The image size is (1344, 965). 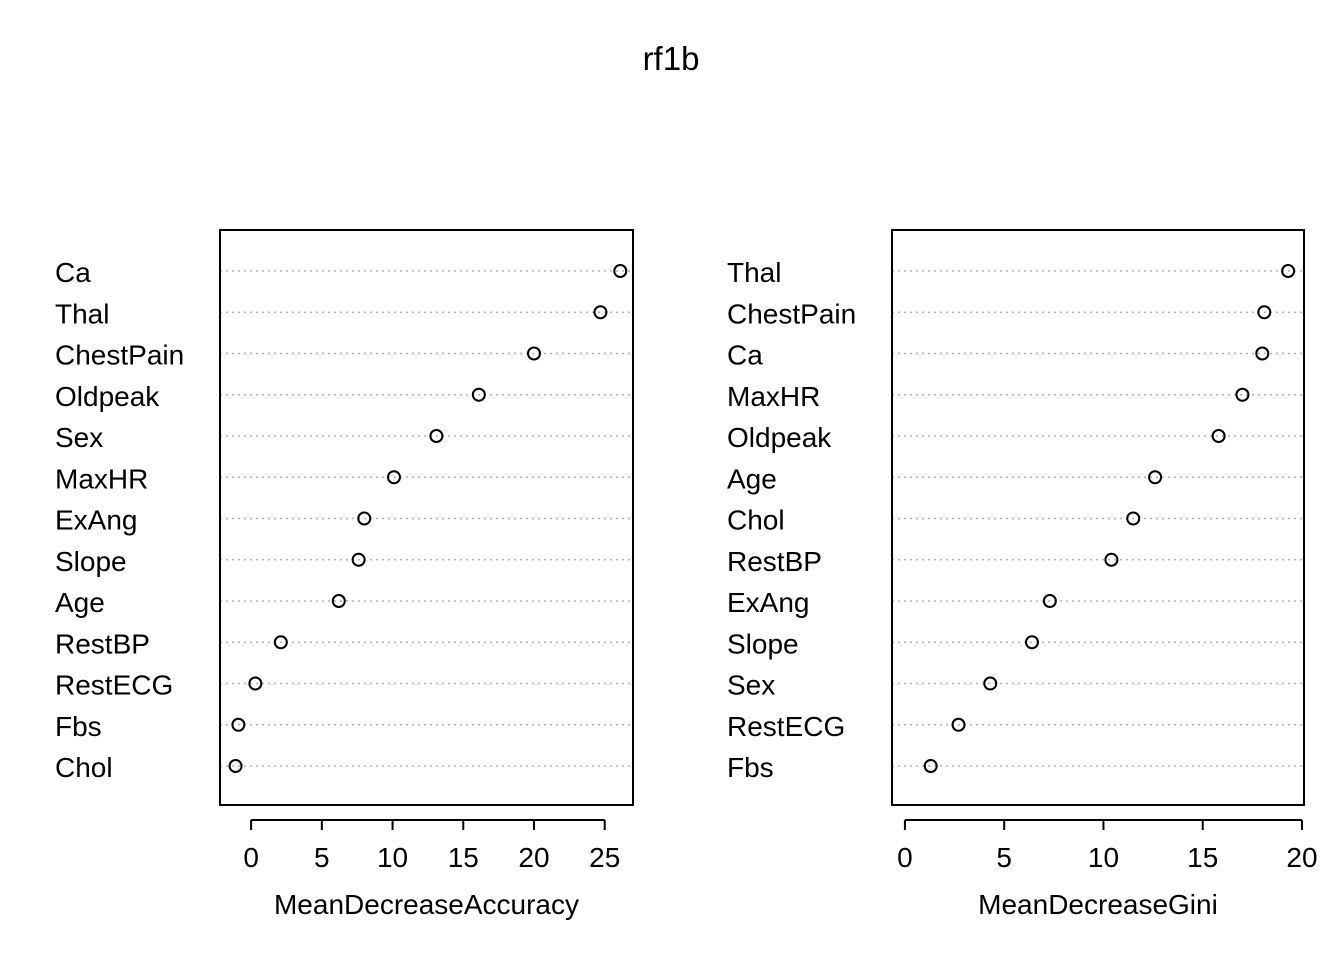 What do you see at coordinates (1015, 272) in the screenshot?
I see `row-gini-thal: Thal` at bounding box center [1015, 272].